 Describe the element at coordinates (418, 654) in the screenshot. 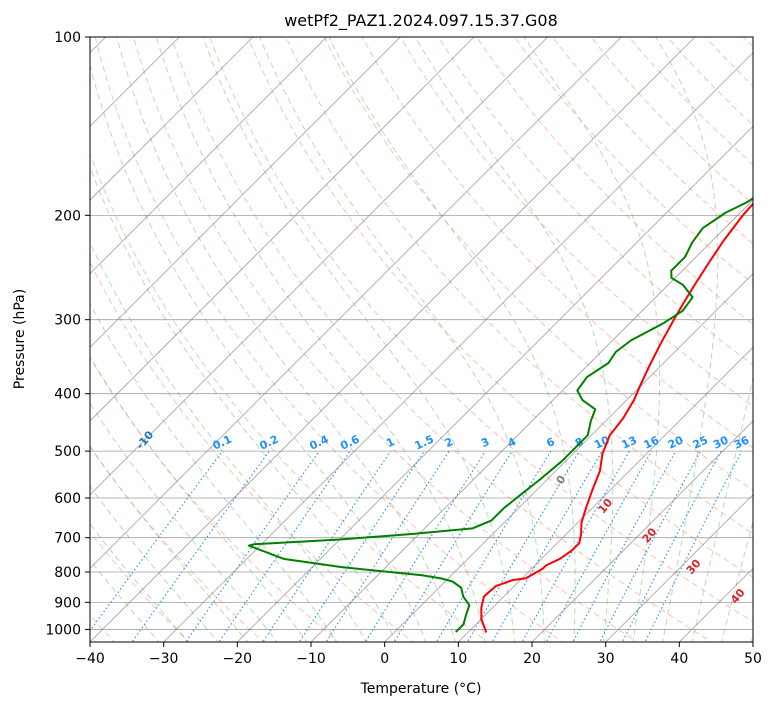

I see `x-axis-ticks: −40 −30 −20 −10 0 10 20 30 40 50` at that location.